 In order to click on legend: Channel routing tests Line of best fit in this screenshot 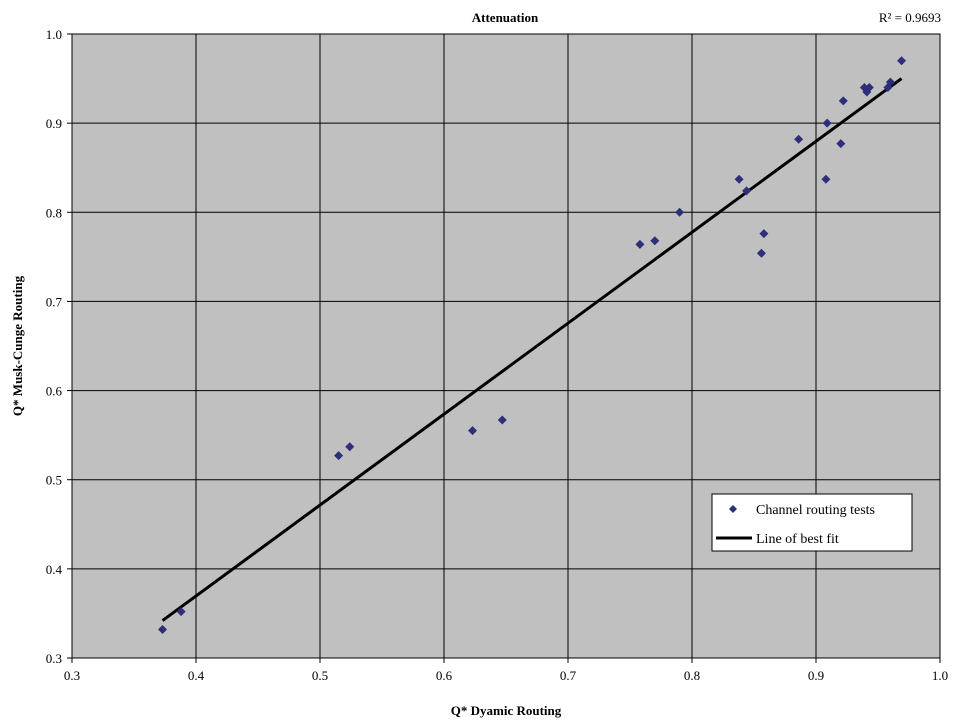, I will do `click(812, 522)`.